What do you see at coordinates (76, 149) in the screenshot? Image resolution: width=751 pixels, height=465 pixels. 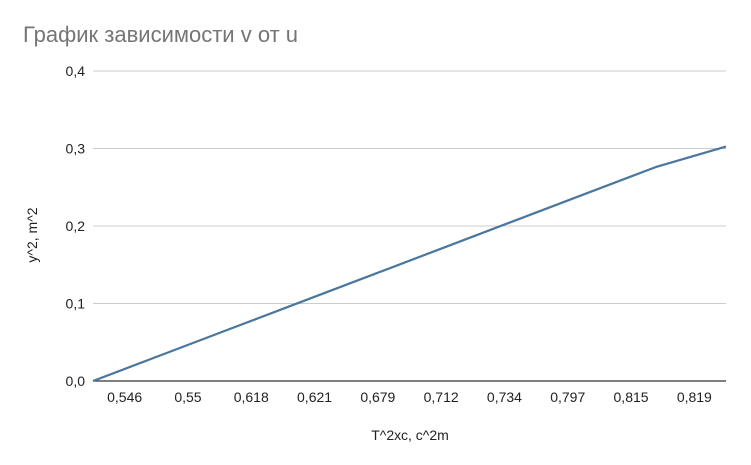 I see `y-tick-label: 0,3` at bounding box center [76, 149].